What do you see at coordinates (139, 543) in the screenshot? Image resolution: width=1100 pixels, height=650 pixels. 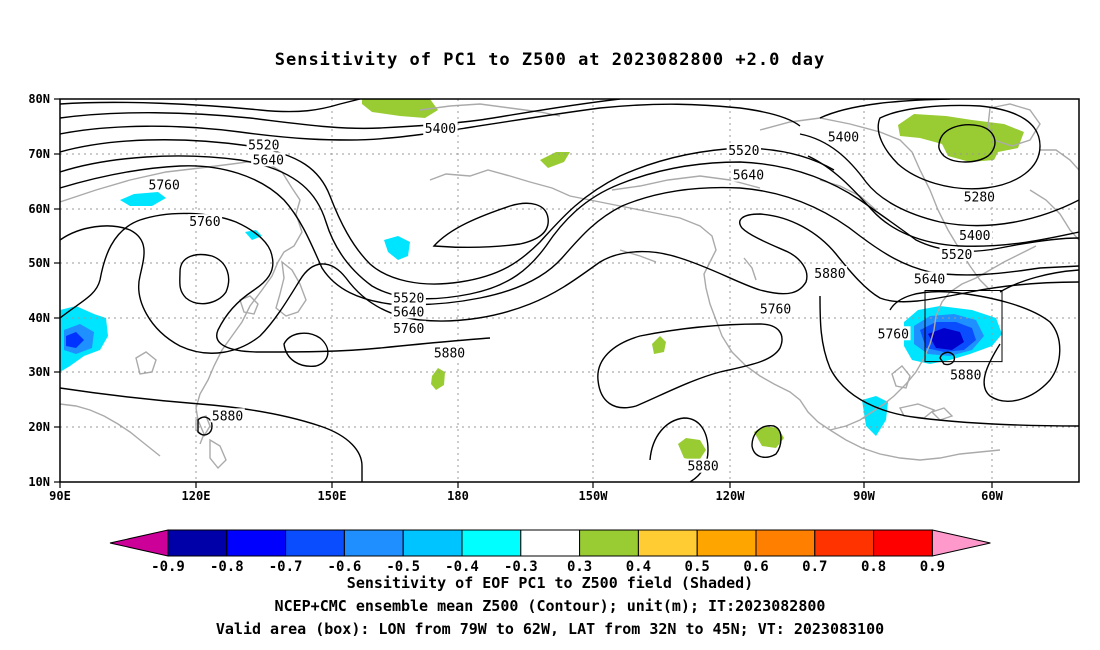 I see `colorbar-low-triangle` at bounding box center [139, 543].